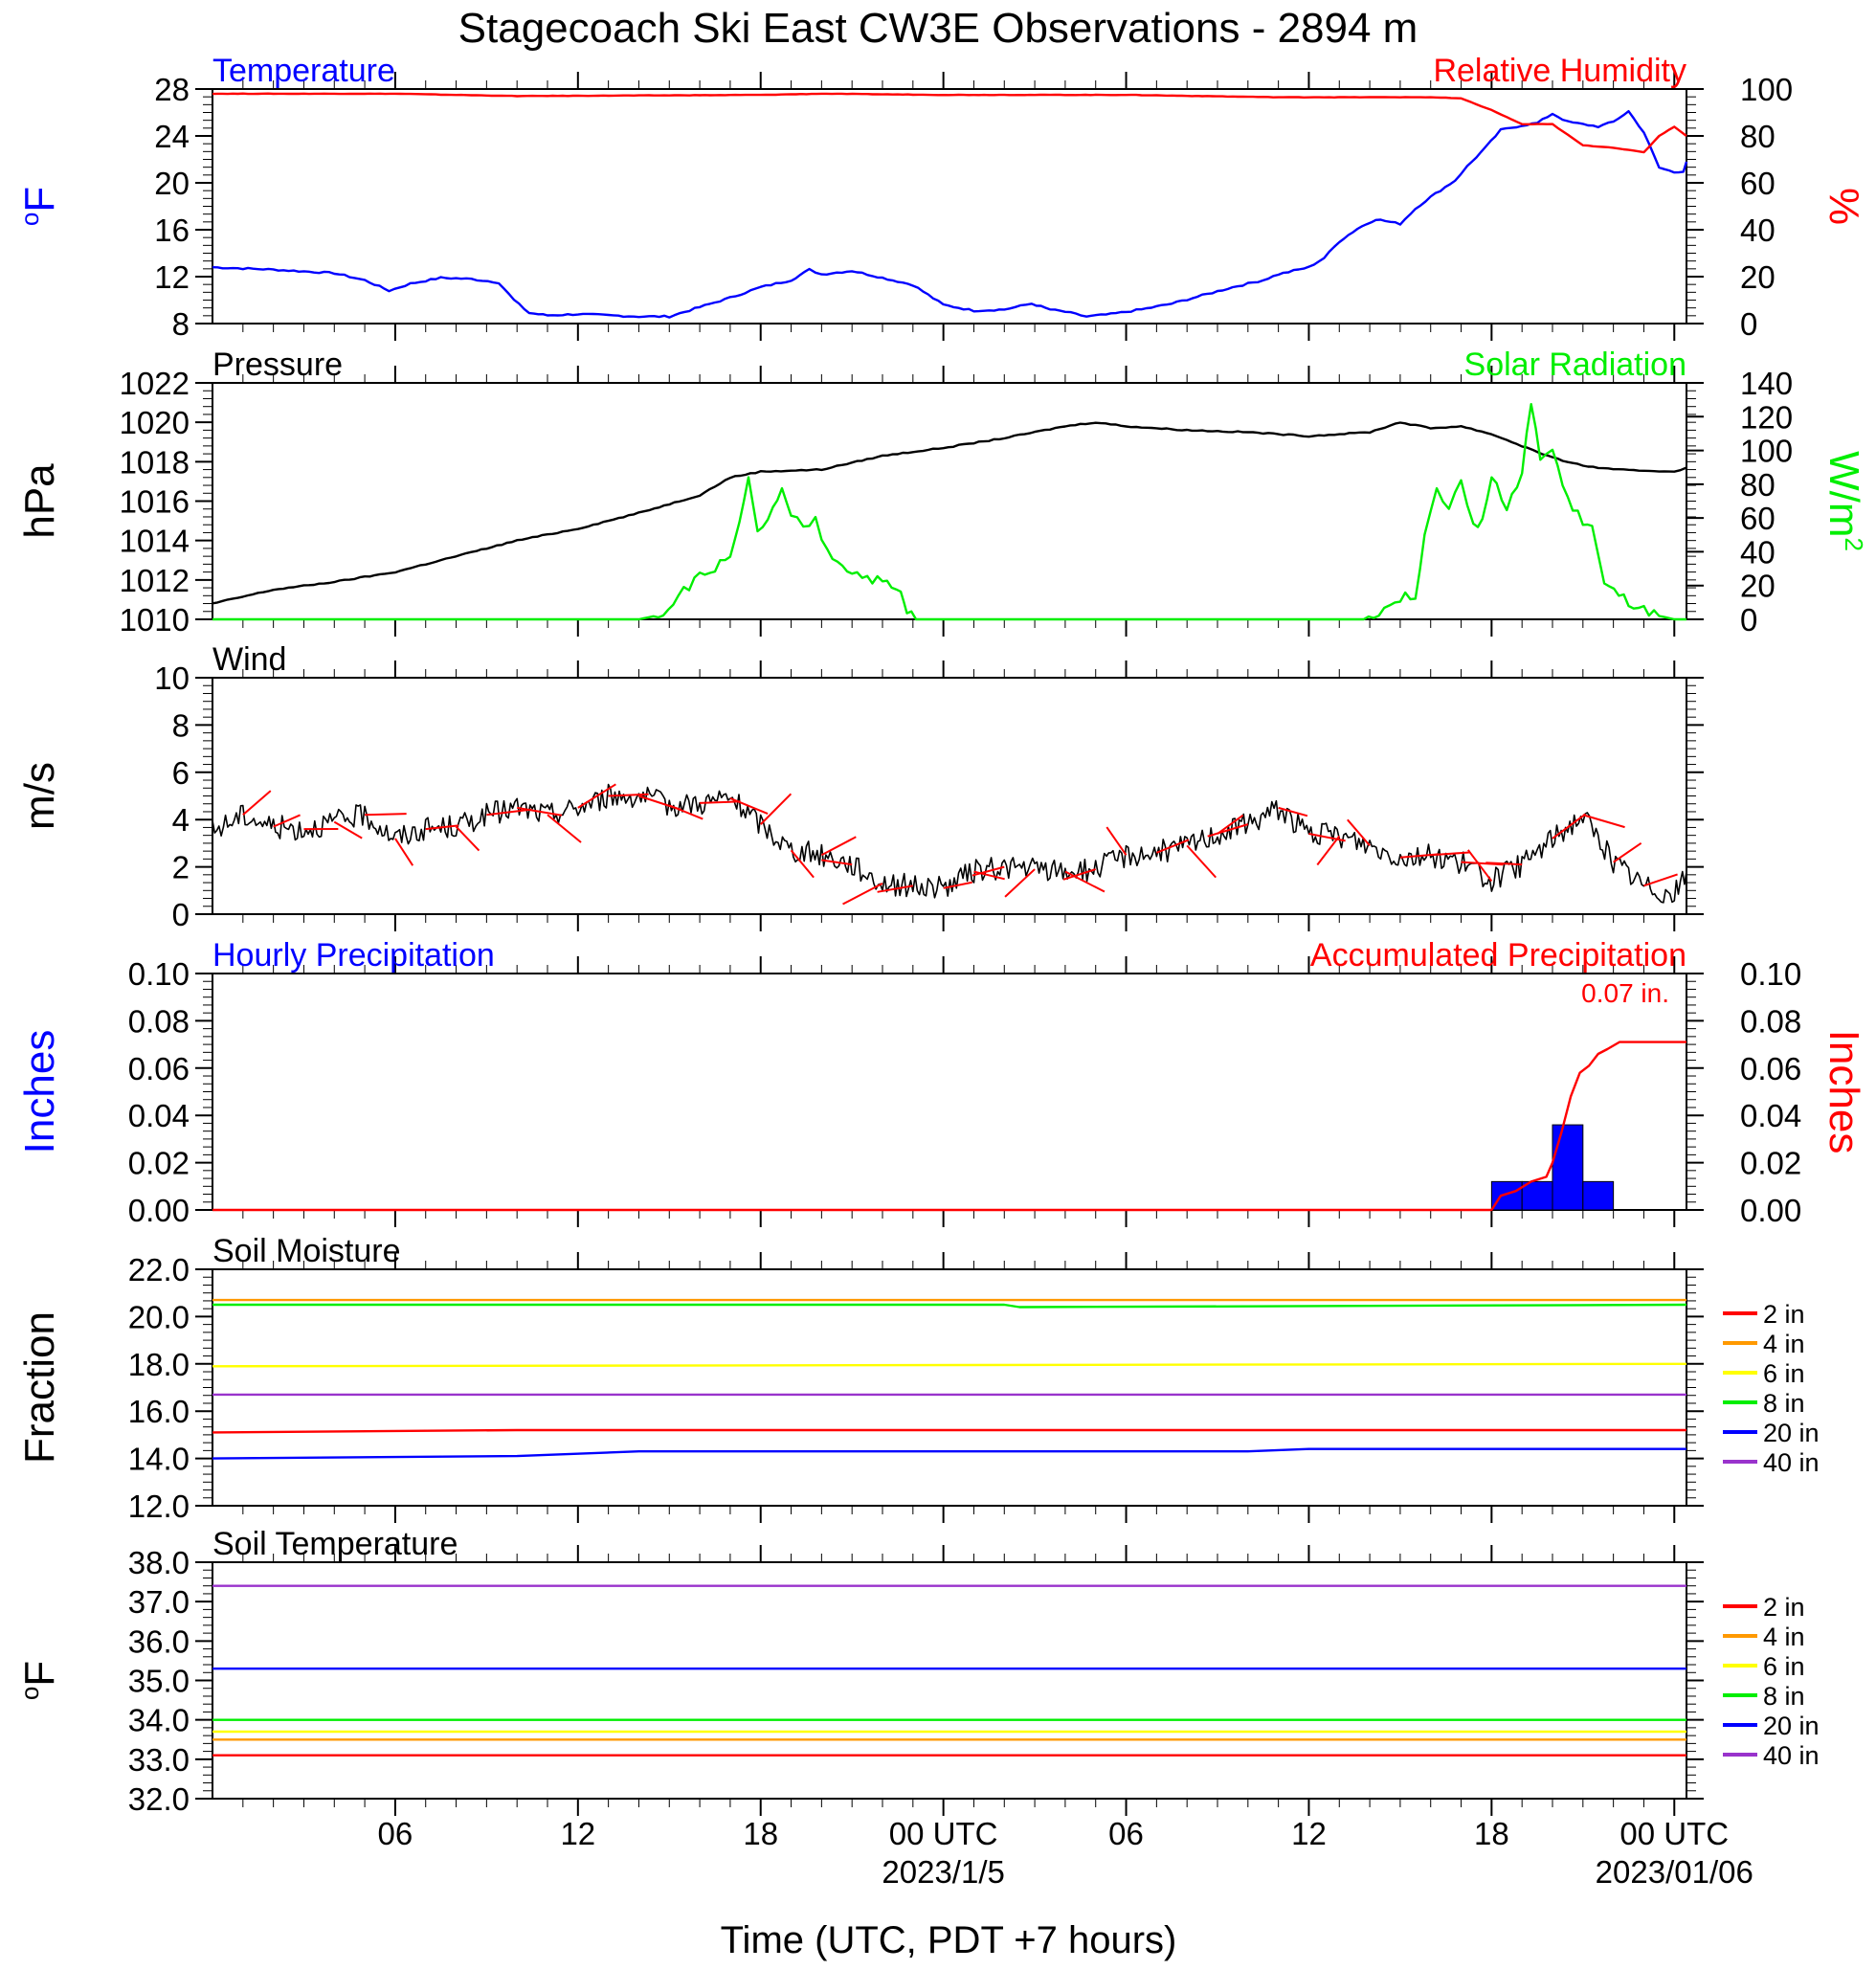  Describe the element at coordinates (1758, 586) in the screenshot. I see `y-right-tick-label: 20` at that location.